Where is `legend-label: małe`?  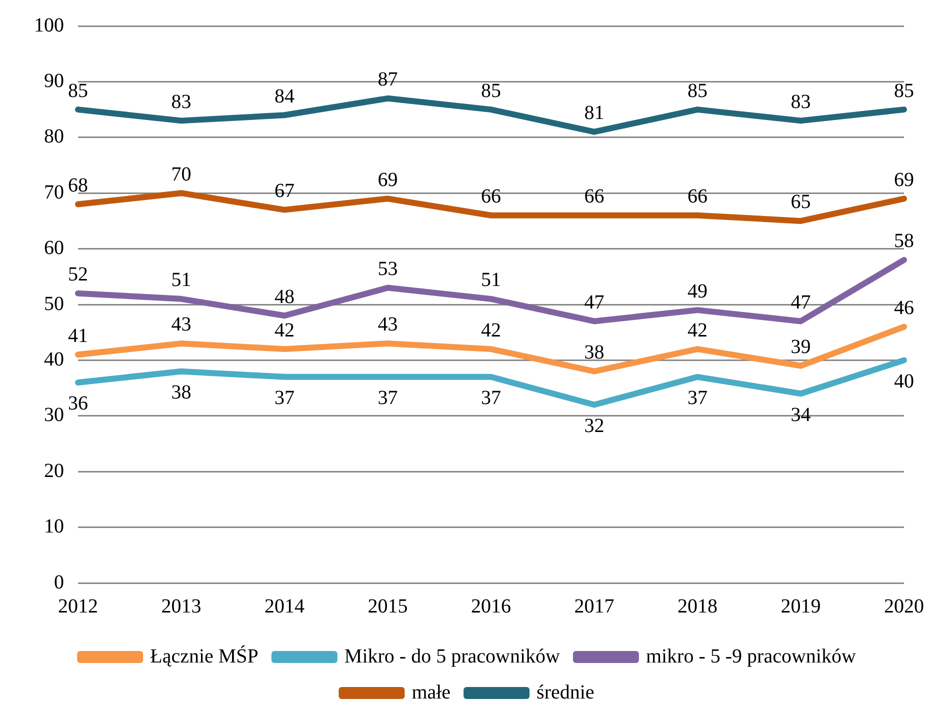 legend-label: małe is located at coordinates (431, 692).